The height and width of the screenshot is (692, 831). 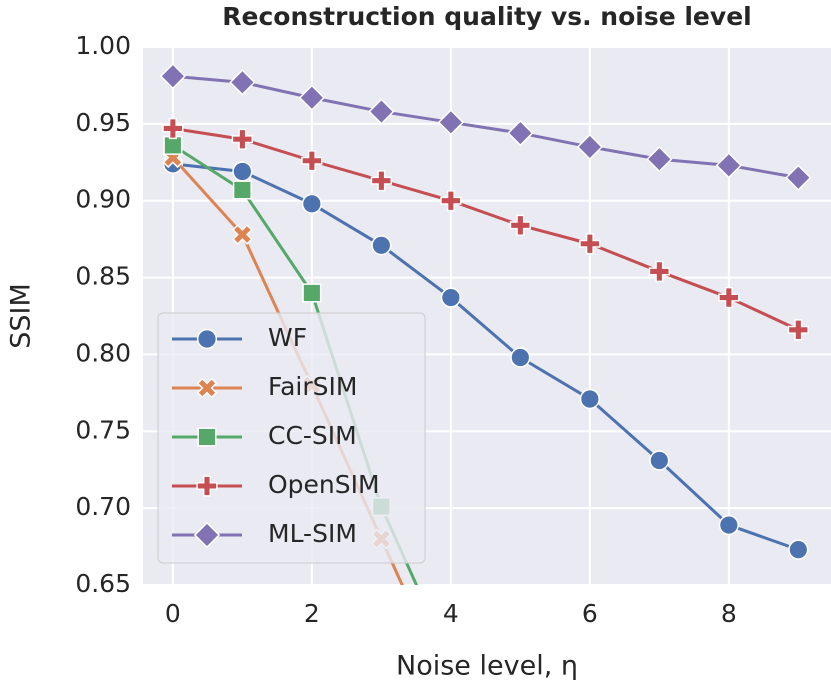 I want to click on y-tick-label: 1.00, so click(x=103, y=45).